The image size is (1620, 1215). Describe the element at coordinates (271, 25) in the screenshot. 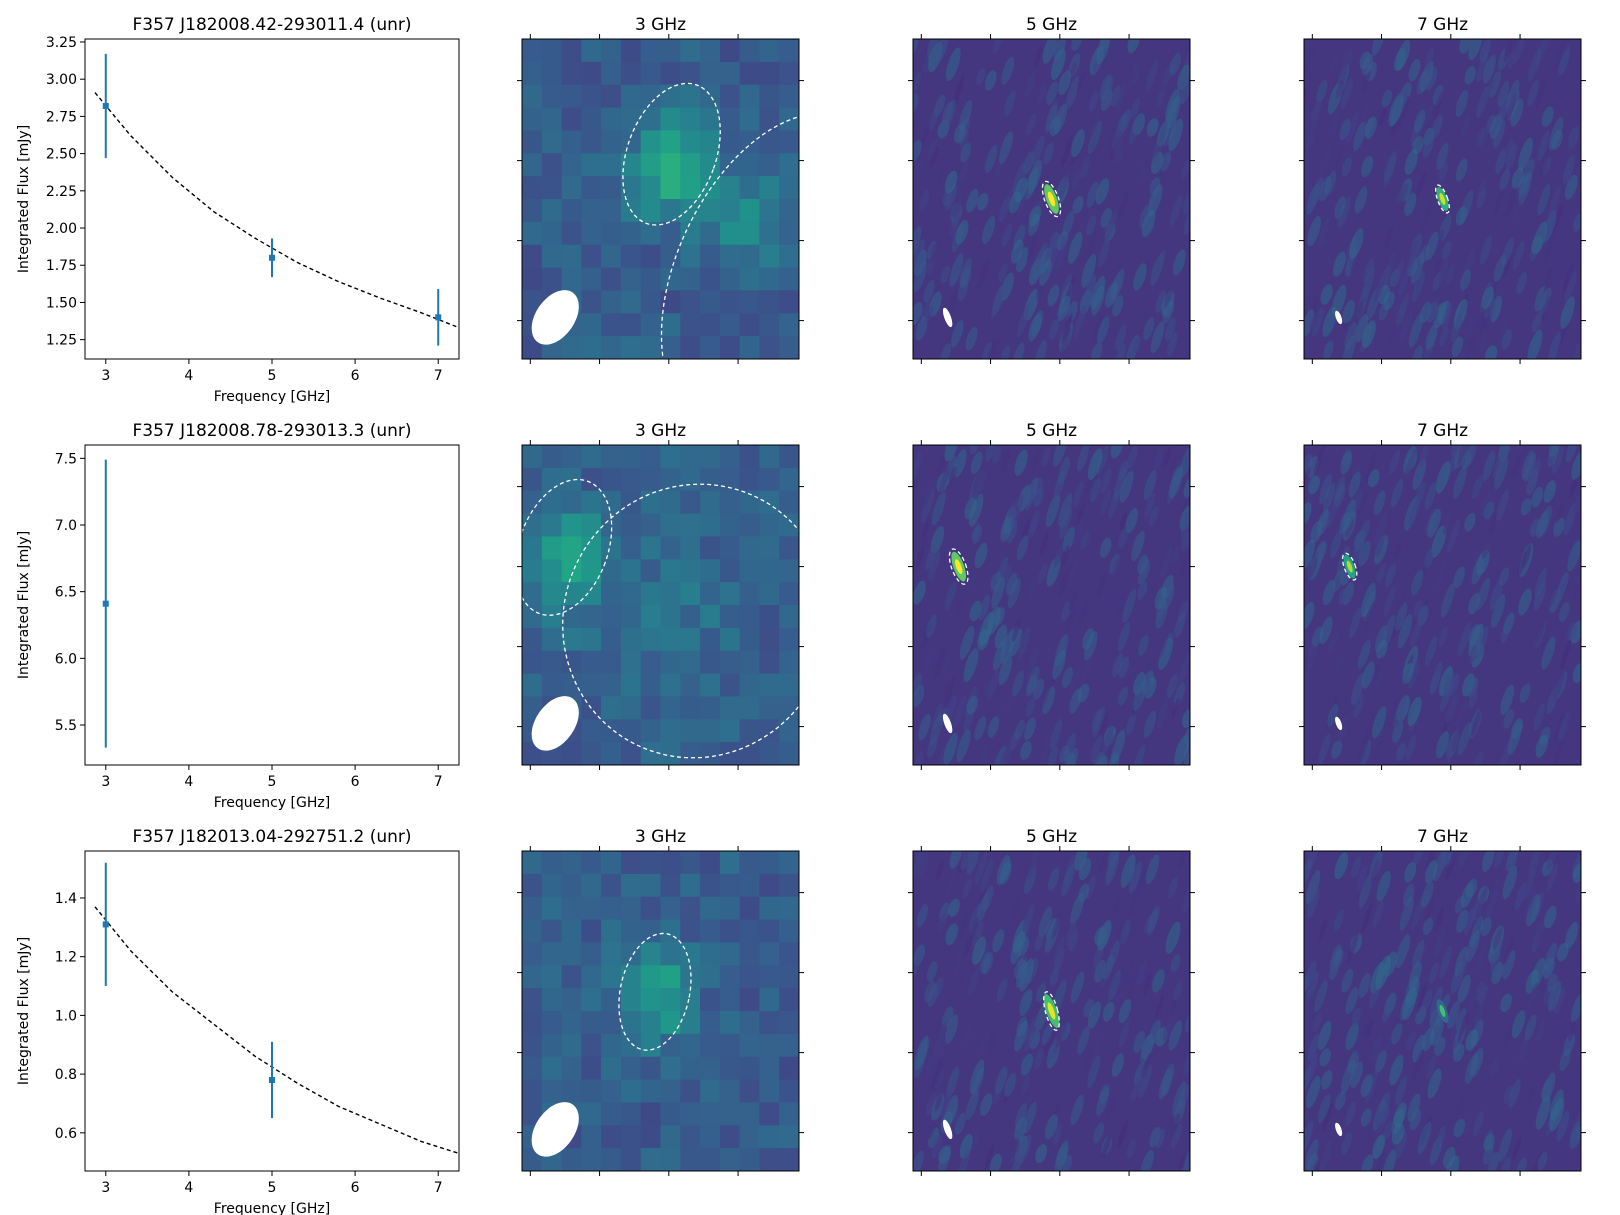

I see `plot-title: F357 J182008.42-293011.4 (unr)` at that location.